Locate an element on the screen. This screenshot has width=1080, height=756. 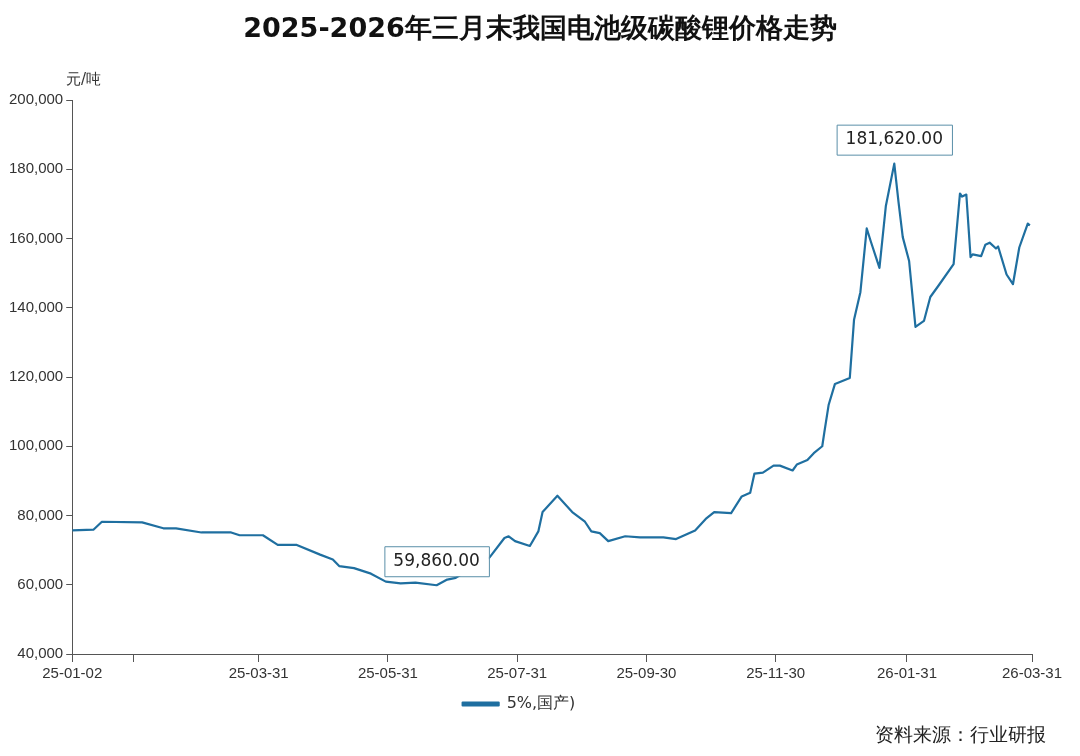
x-tick-label: 25-03-31 is located at coordinates (258, 673).